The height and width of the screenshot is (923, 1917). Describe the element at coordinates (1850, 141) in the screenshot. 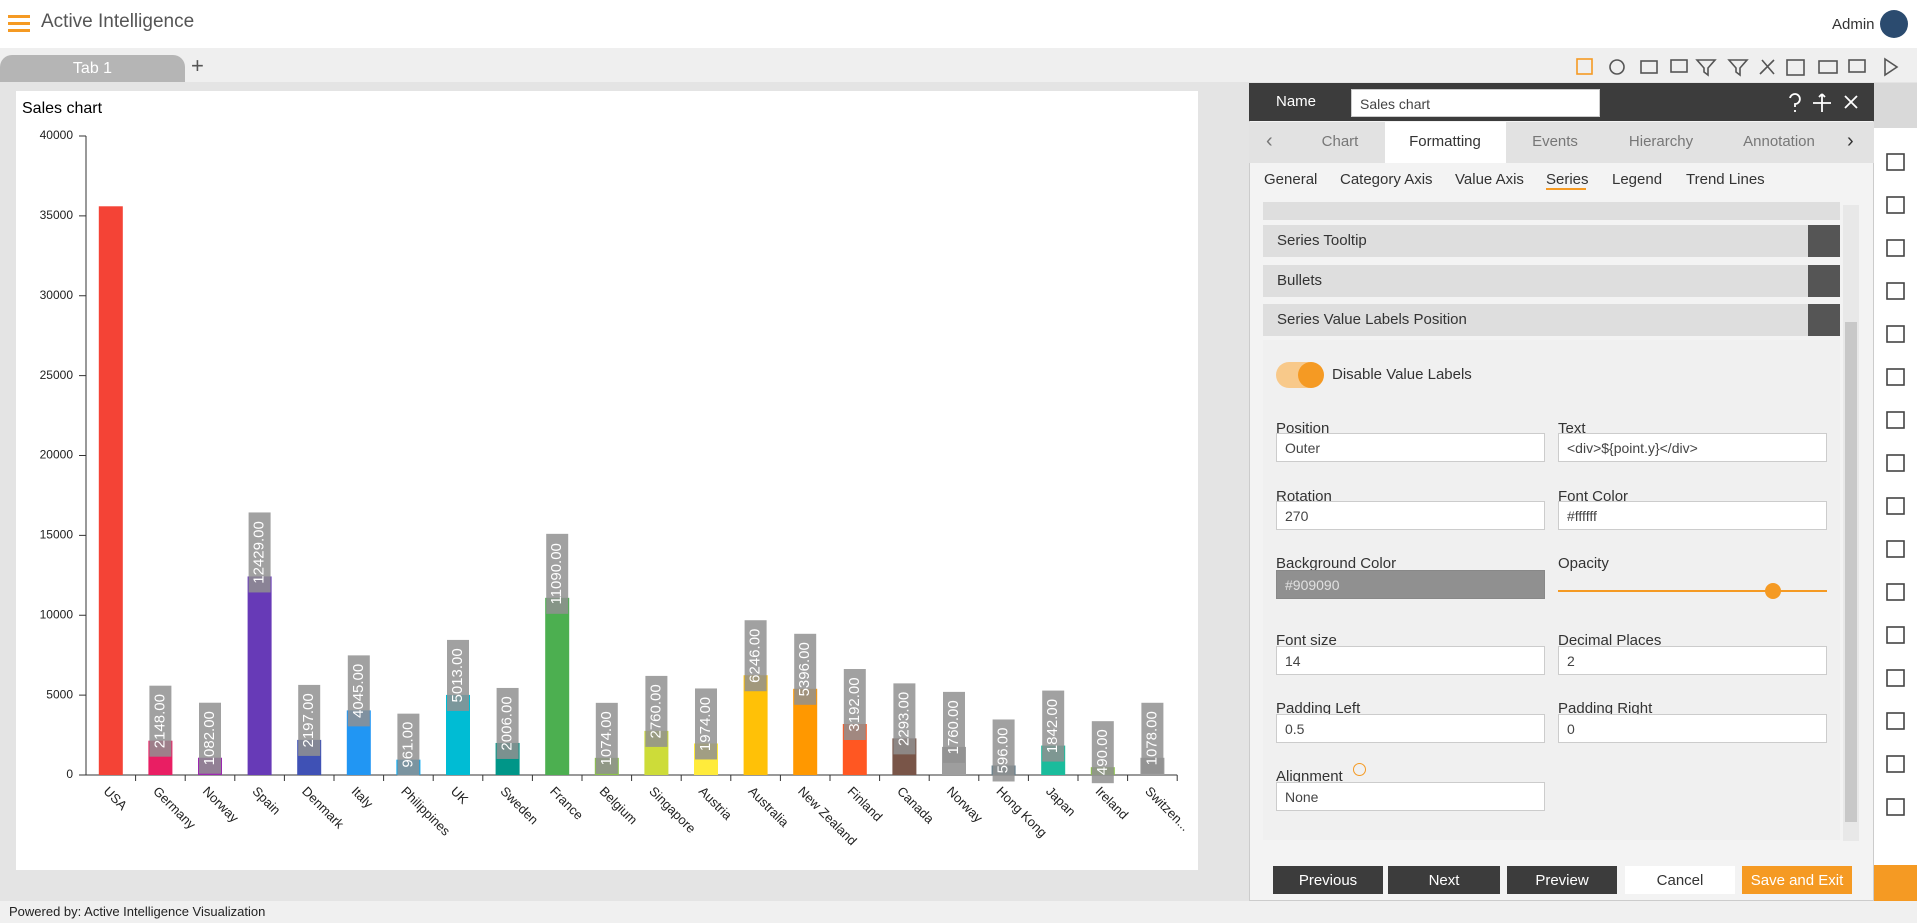

I see `tab-next: ›` at that location.